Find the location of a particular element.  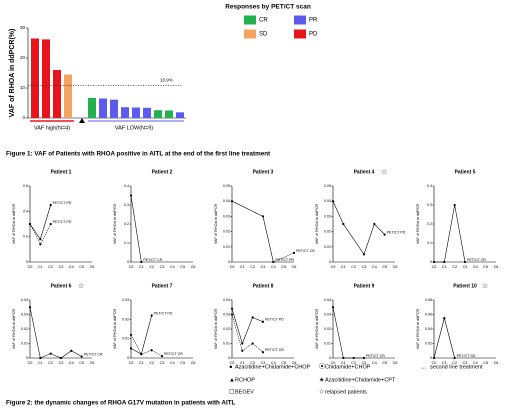

relapse-star: ☆ is located at coordinates (81, 286).